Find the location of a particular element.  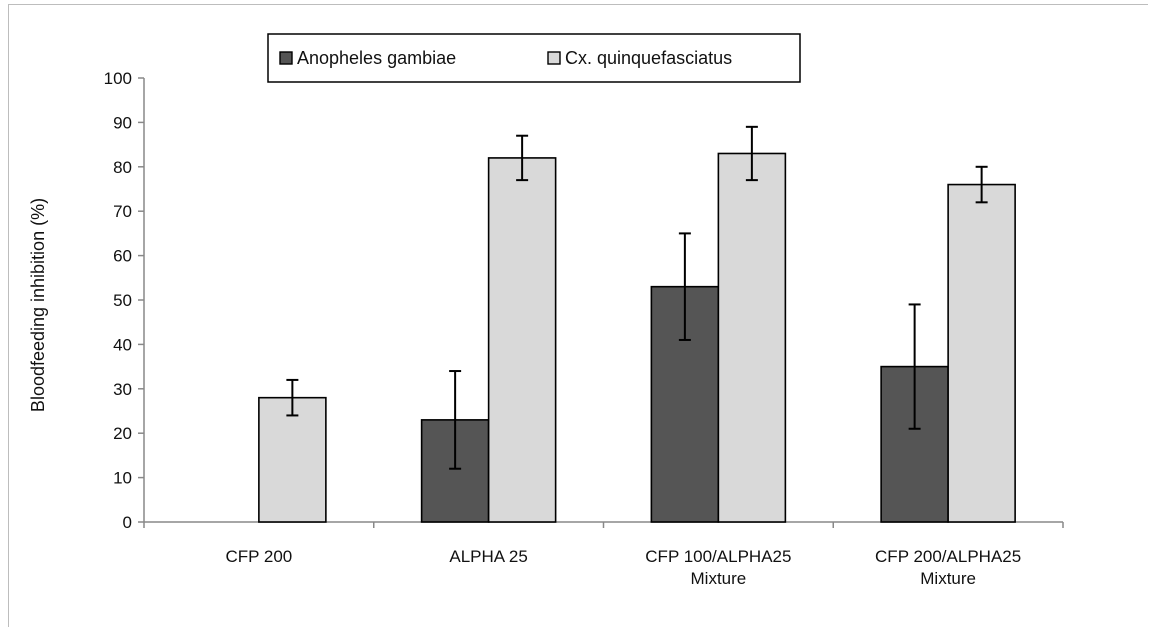

y-tick-label: 100 is located at coordinates (118, 78).